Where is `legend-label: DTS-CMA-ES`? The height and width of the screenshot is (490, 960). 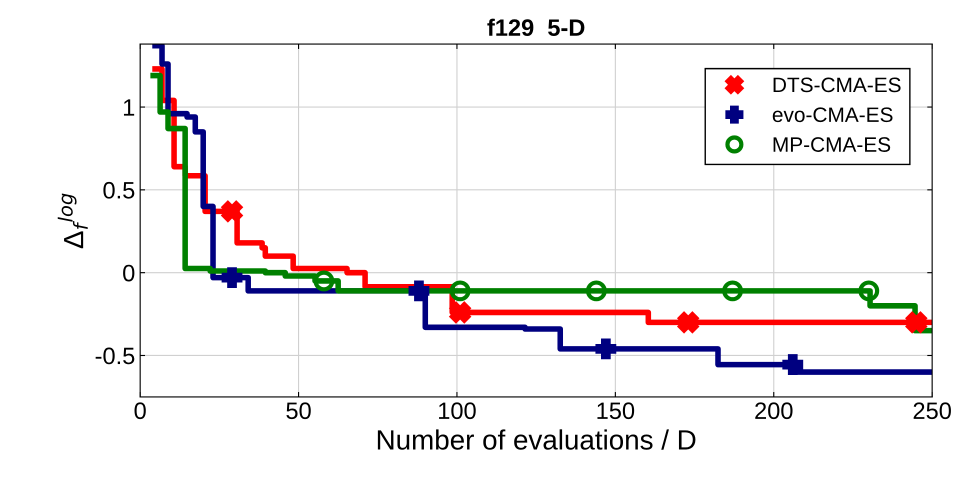
legend-label: DTS-CMA-ES is located at coordinates (837, 85).